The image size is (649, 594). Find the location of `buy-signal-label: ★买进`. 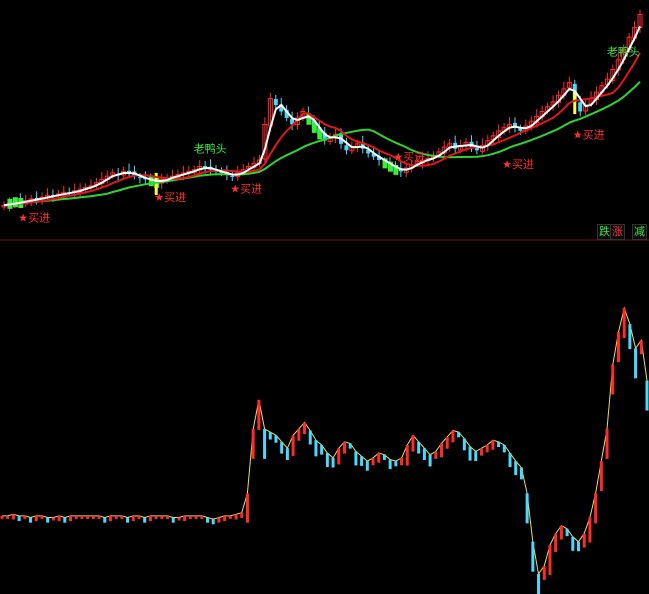

buy-signal-label: ★买进 is located at coordinates (246, 189).